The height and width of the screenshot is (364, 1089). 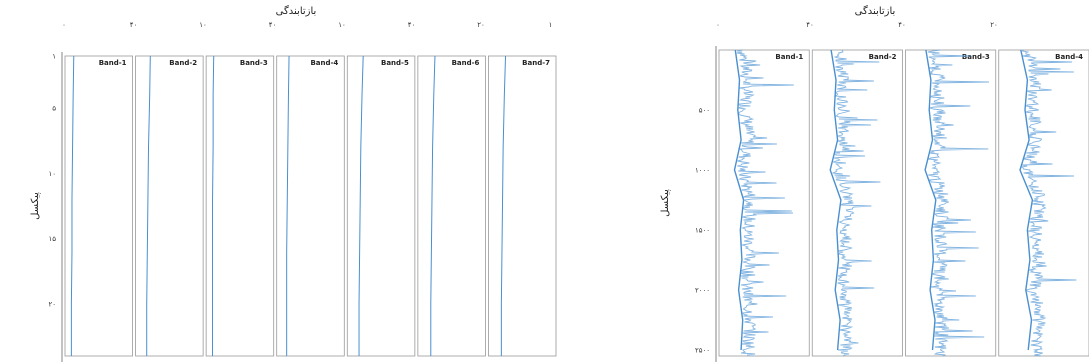 I want to click on y-tick-label: ۱۰, so click(x=52, y=174).